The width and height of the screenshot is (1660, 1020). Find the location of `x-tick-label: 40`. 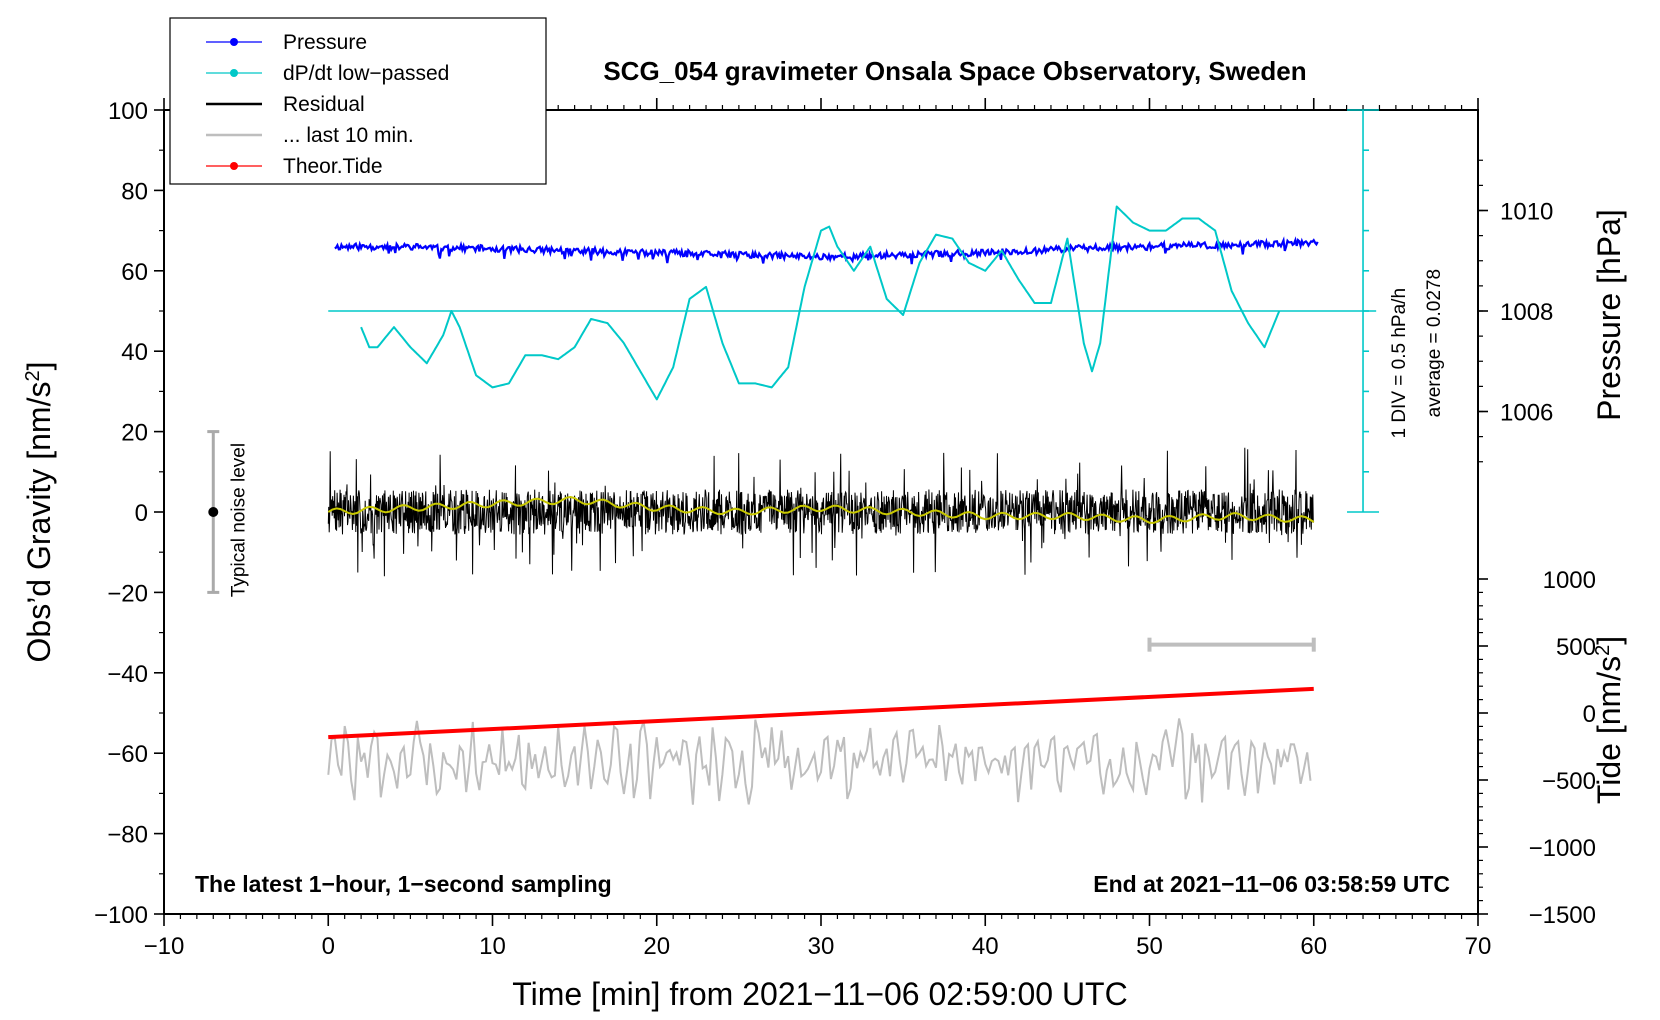

x-tick-label: 40 is located at coordinates (985, 946).